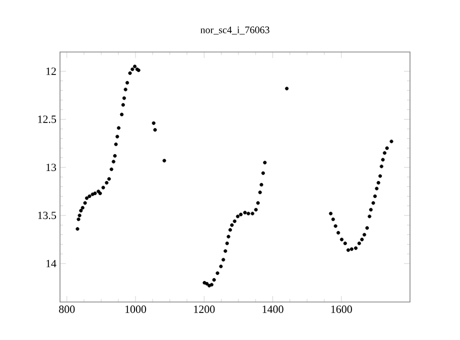 Image resolution: width=460 pixels, height=340 pixels. I want to click on x-tick-label: 1400, so click(273, 309).